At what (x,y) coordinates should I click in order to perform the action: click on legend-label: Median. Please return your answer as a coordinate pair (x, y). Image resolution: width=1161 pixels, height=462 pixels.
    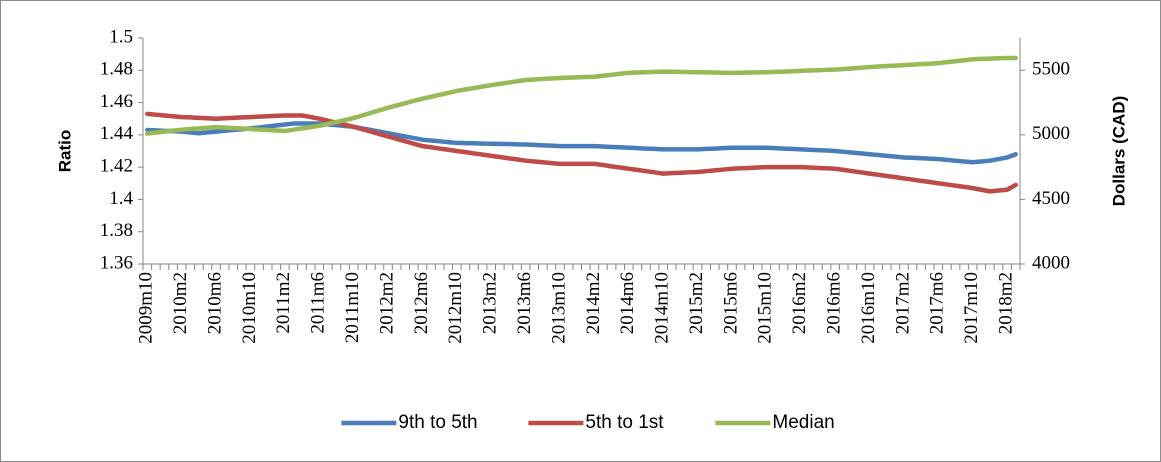
    Looking at the image, I should click on (803, 422).